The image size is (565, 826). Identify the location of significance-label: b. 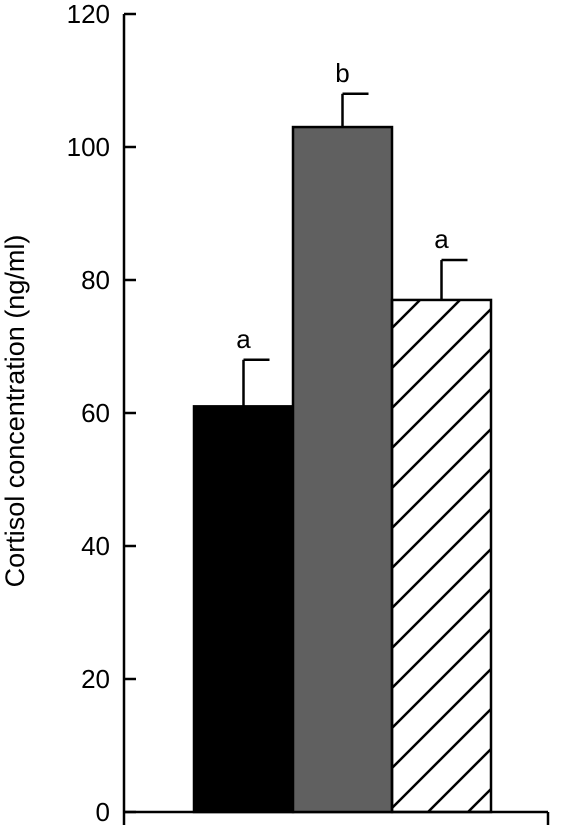
(342, 73).